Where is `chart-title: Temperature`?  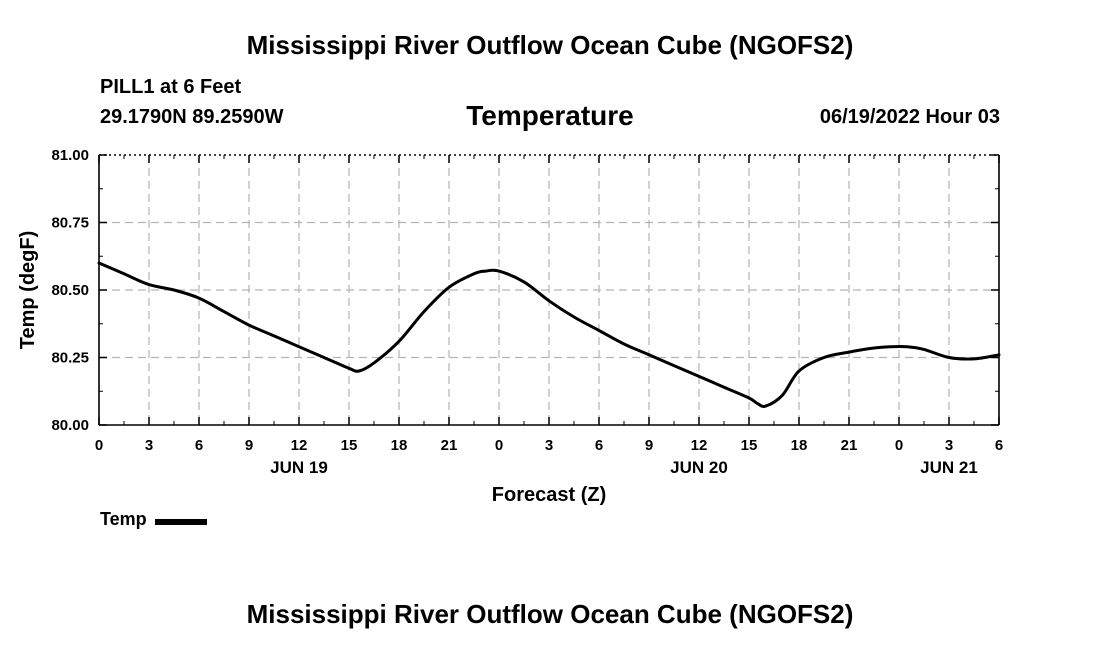
chart-title: Temperature is located at coordinates (550, 115).